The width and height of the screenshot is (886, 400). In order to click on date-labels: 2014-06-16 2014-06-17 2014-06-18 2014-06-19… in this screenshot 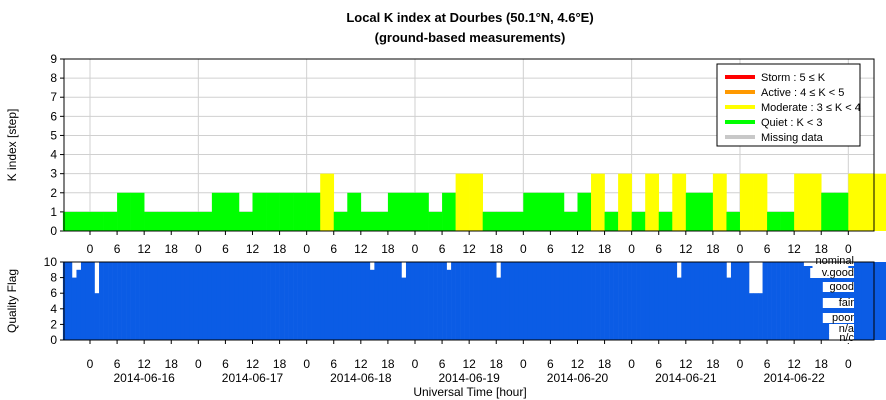, I will do `click(469, 378)`.